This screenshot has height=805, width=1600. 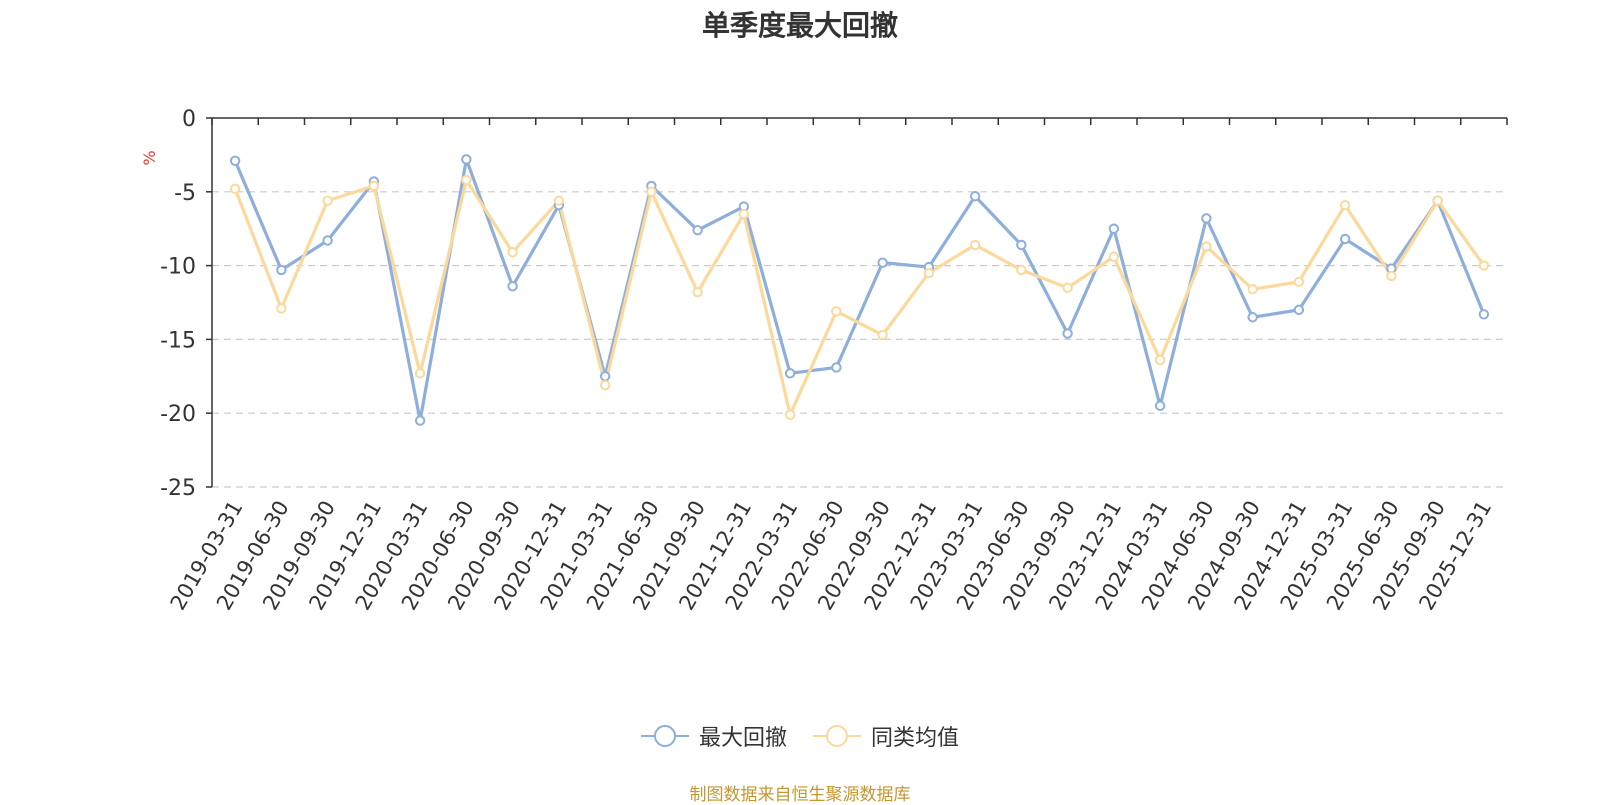 What do you see at coordinates (800, 736) in the screenshot?
I see `legend: 最大回撤 同类均值` at bounding box center [800, 736].